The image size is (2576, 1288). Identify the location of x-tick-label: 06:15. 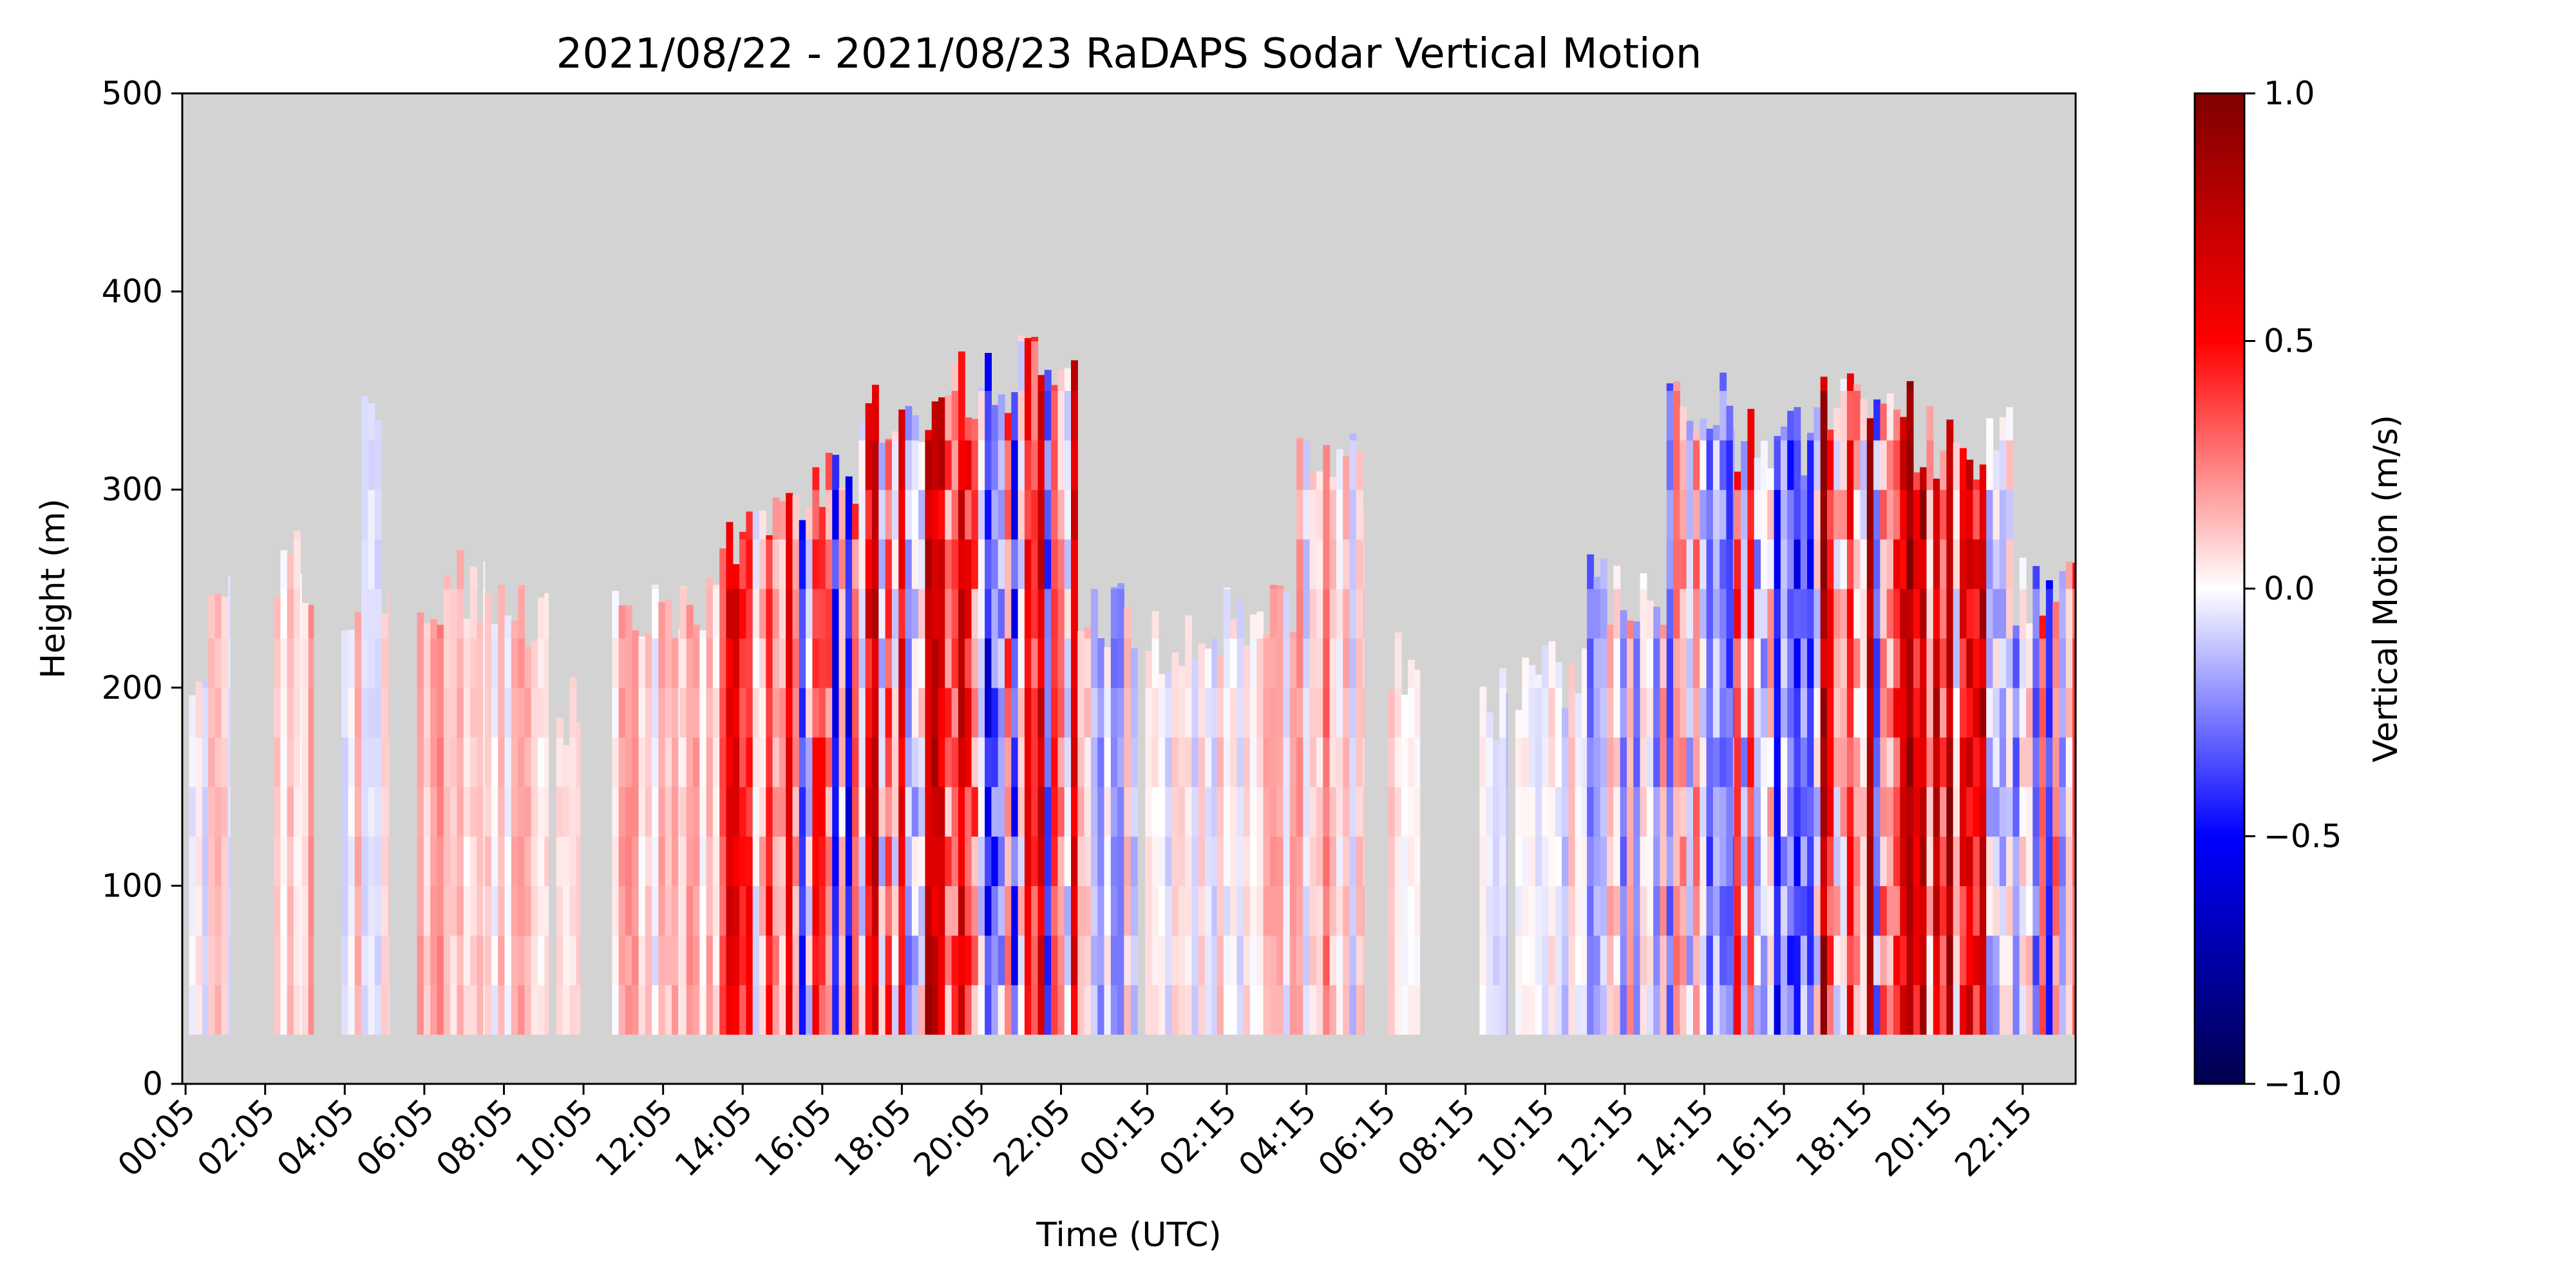
(1357, 1138).